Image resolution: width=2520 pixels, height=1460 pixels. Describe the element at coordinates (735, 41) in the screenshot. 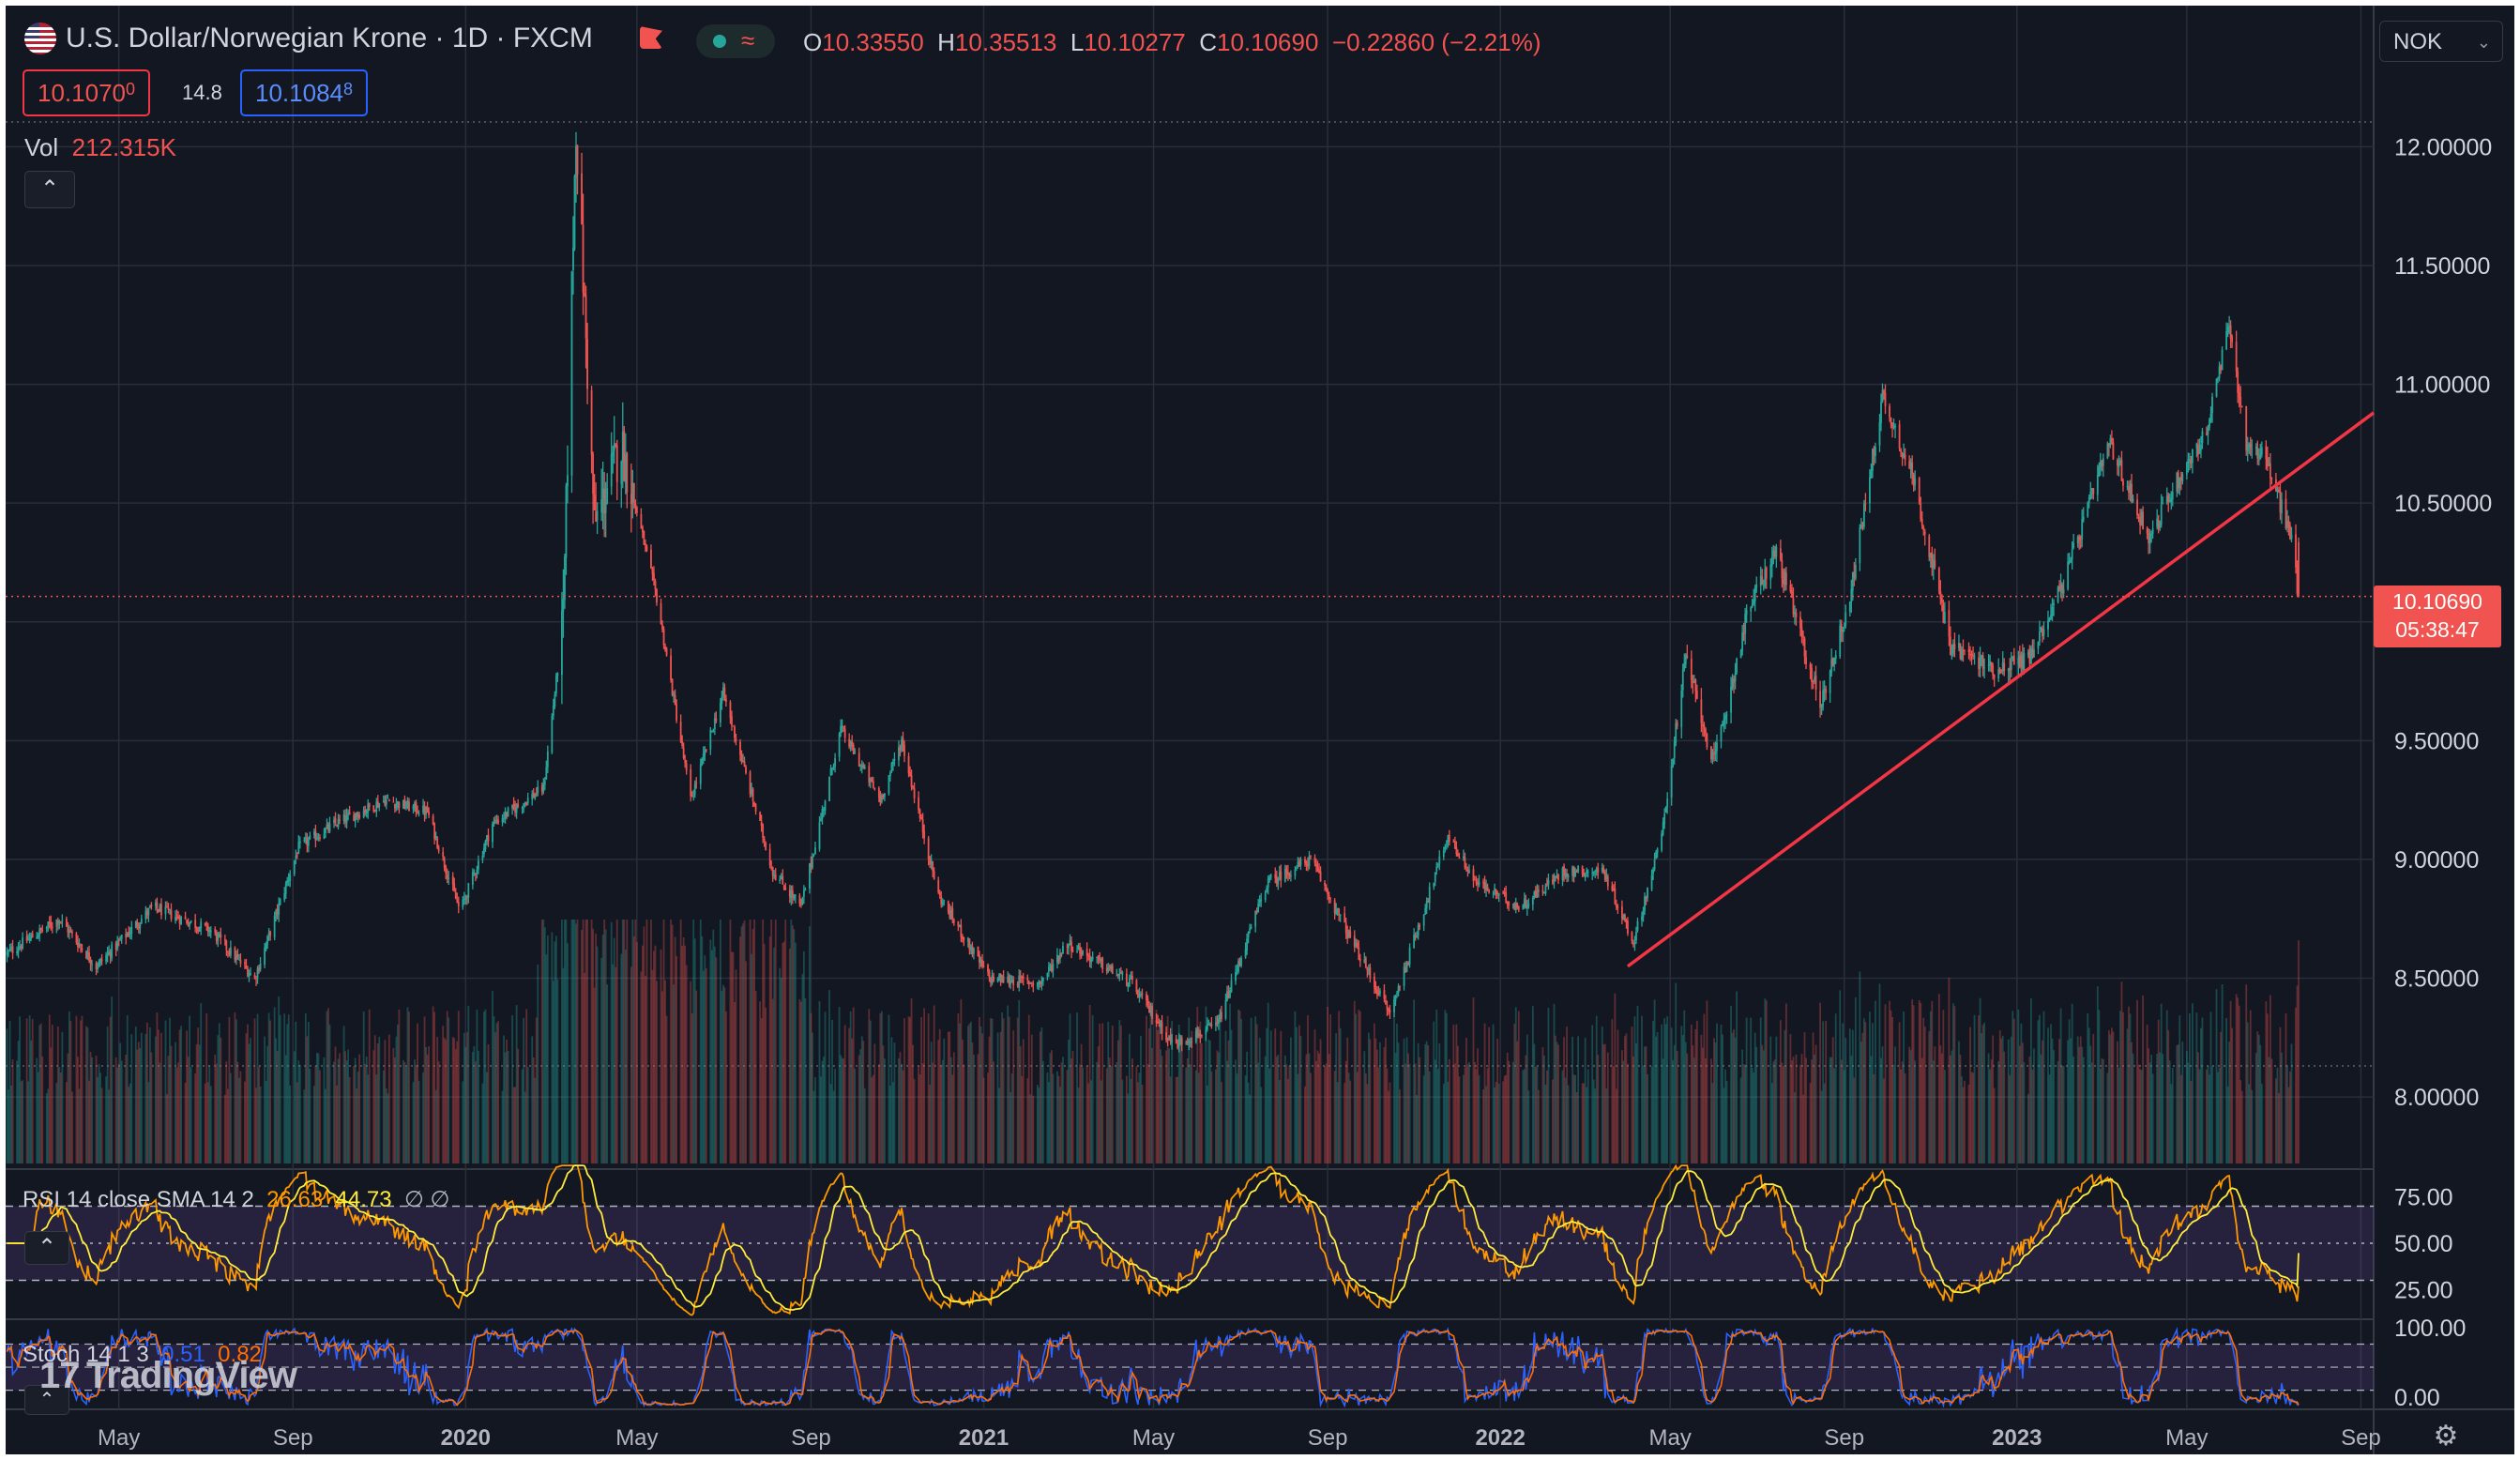

I see `market-status-pill: ≈` at that location.